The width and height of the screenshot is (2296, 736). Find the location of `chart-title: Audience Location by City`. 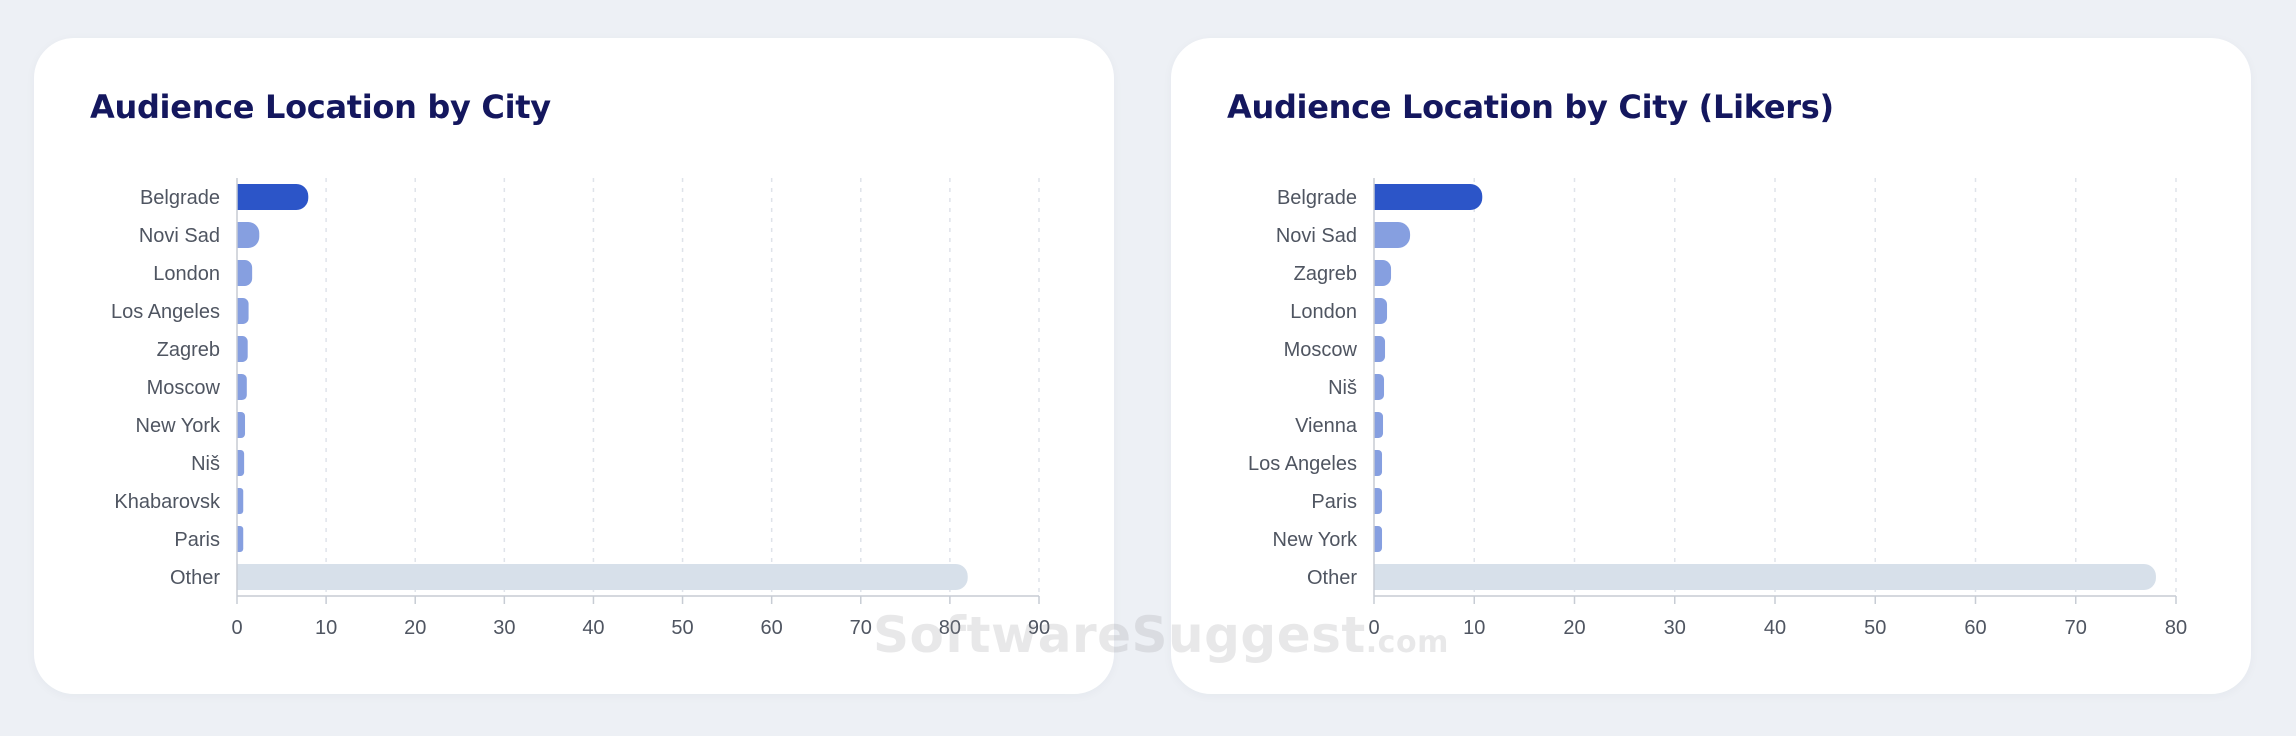

chart-title: Audience Location by City is located at coordinates (320, 107).